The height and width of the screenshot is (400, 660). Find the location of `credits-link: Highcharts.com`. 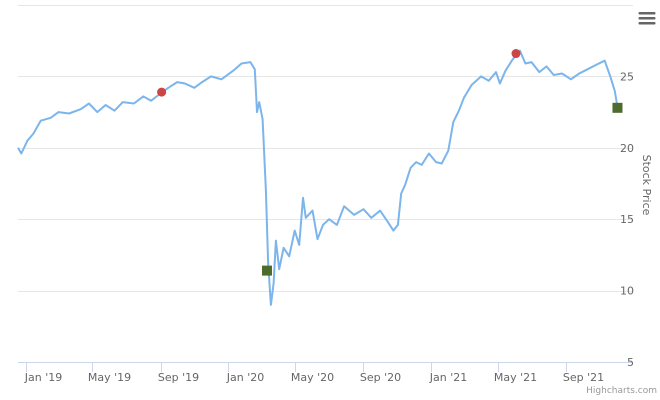

credits-link: Highcharts.com is located at coordinates (621, 391).